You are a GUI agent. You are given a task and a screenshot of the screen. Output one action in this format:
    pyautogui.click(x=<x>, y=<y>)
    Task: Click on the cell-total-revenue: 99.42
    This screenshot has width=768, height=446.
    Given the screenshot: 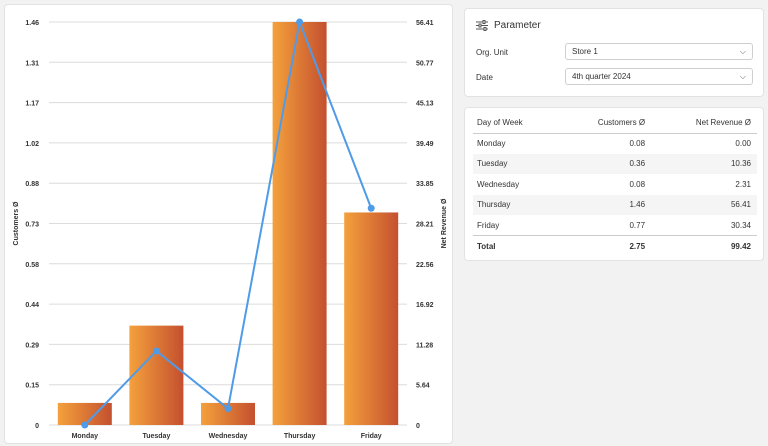 What is the action you would take?
    pyautogui.click(x=704, y=245)
    